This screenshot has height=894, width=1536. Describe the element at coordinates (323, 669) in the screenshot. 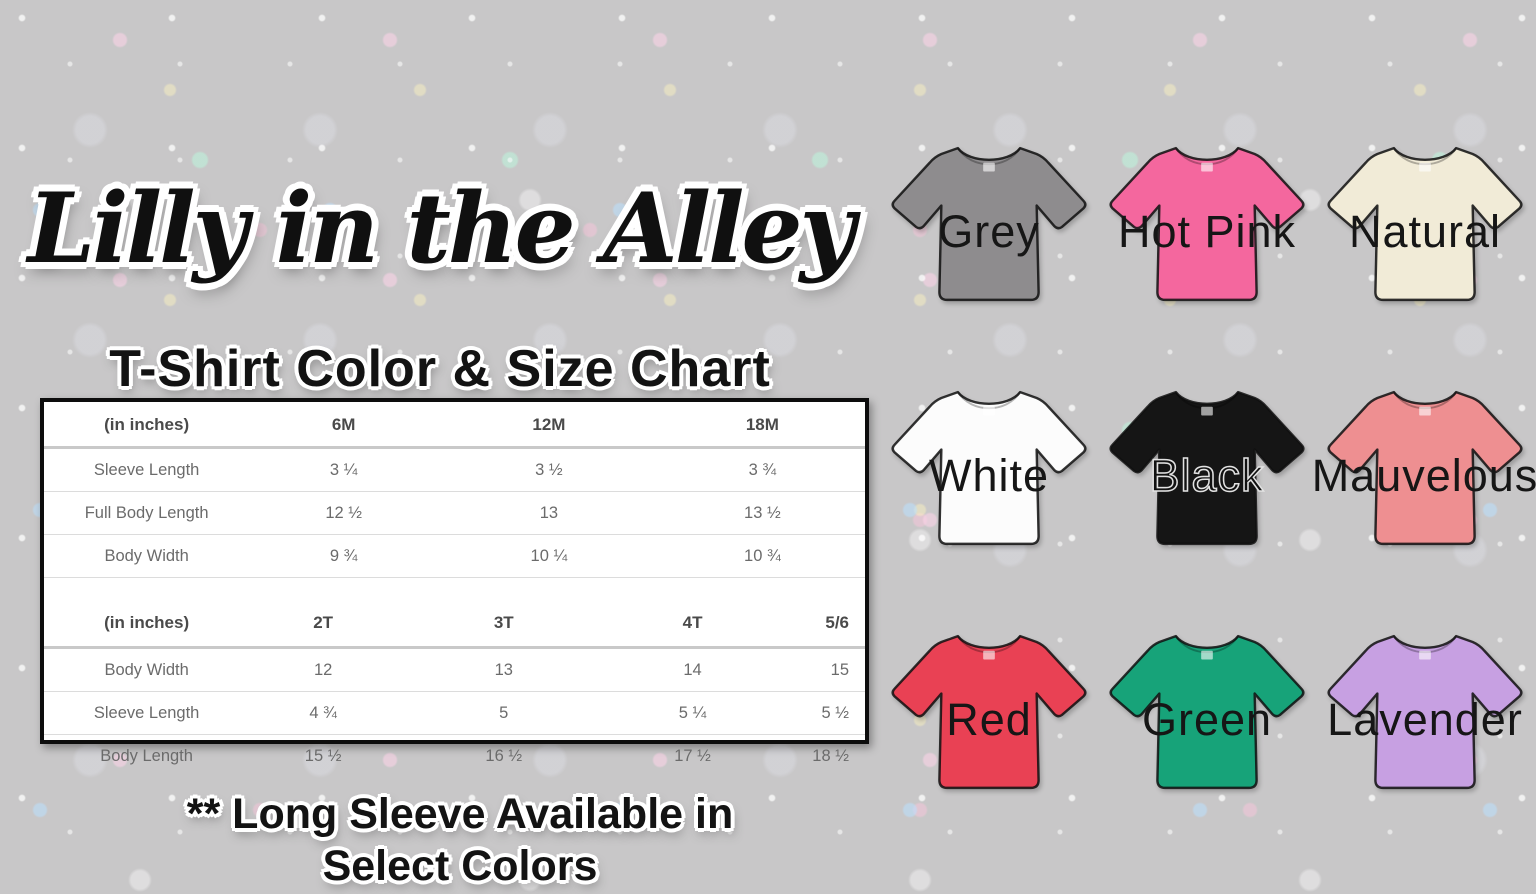

I see `cell-value: 12` at that location.